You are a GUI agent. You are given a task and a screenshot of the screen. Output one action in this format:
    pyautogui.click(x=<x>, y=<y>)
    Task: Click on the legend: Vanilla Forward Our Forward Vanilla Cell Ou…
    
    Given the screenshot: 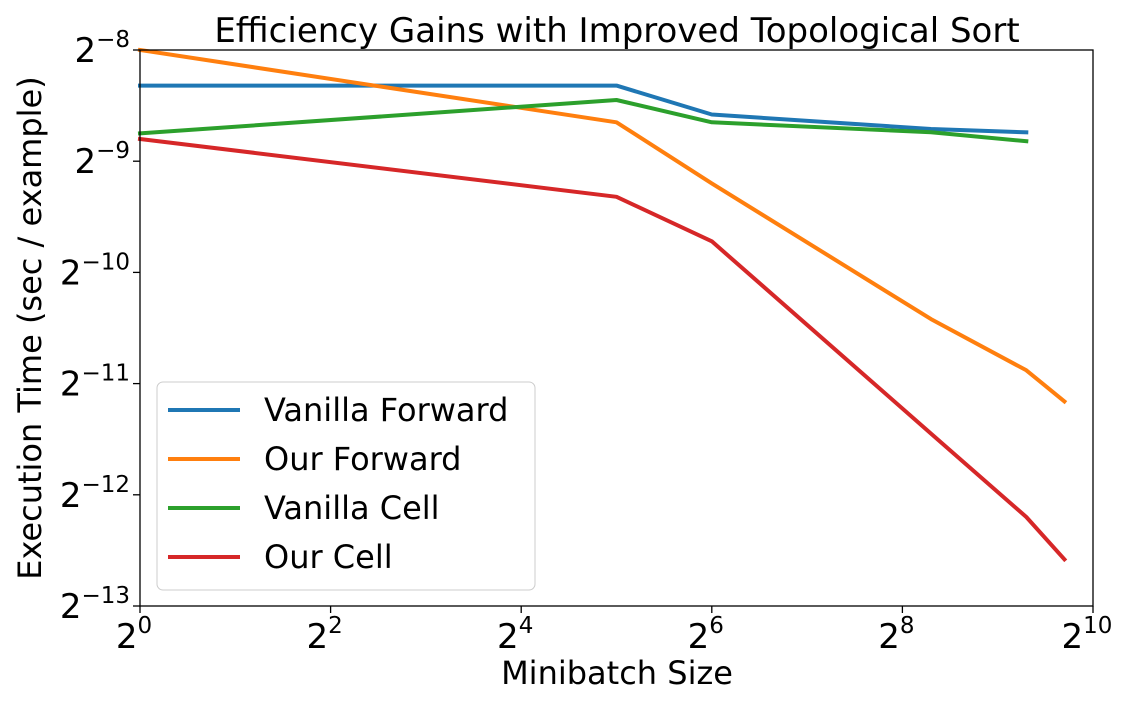 What is the action you would take?
    pyautogui.click(x=346, y=486)
    